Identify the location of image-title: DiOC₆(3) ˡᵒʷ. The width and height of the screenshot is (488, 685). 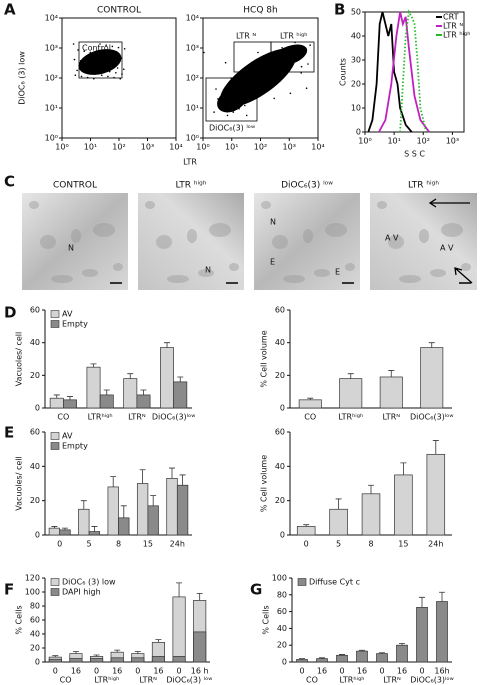
(307, 186).